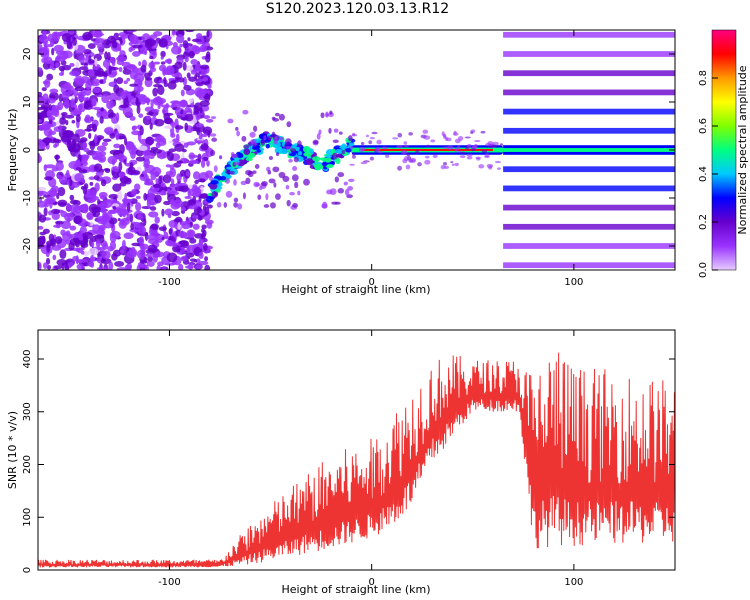  What do you see at coordinates (27, 150) in the screenshot?
I see `y-tick-label: 0` at bounding box center [27, 150].